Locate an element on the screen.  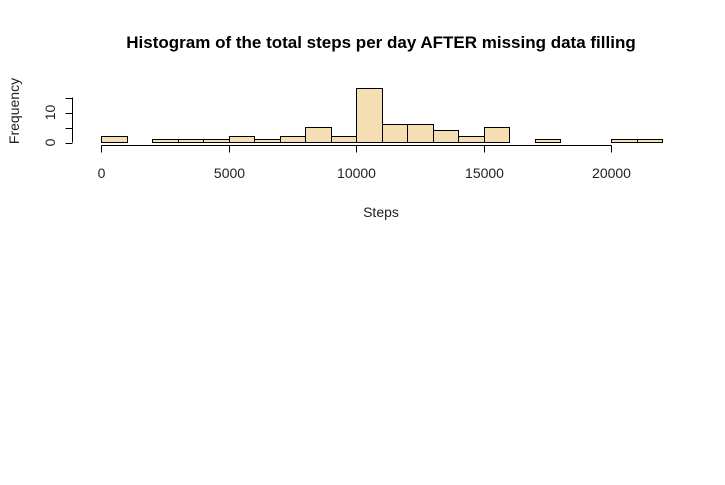
x-tick-label: 15000 is located at coordinates (484, 173).